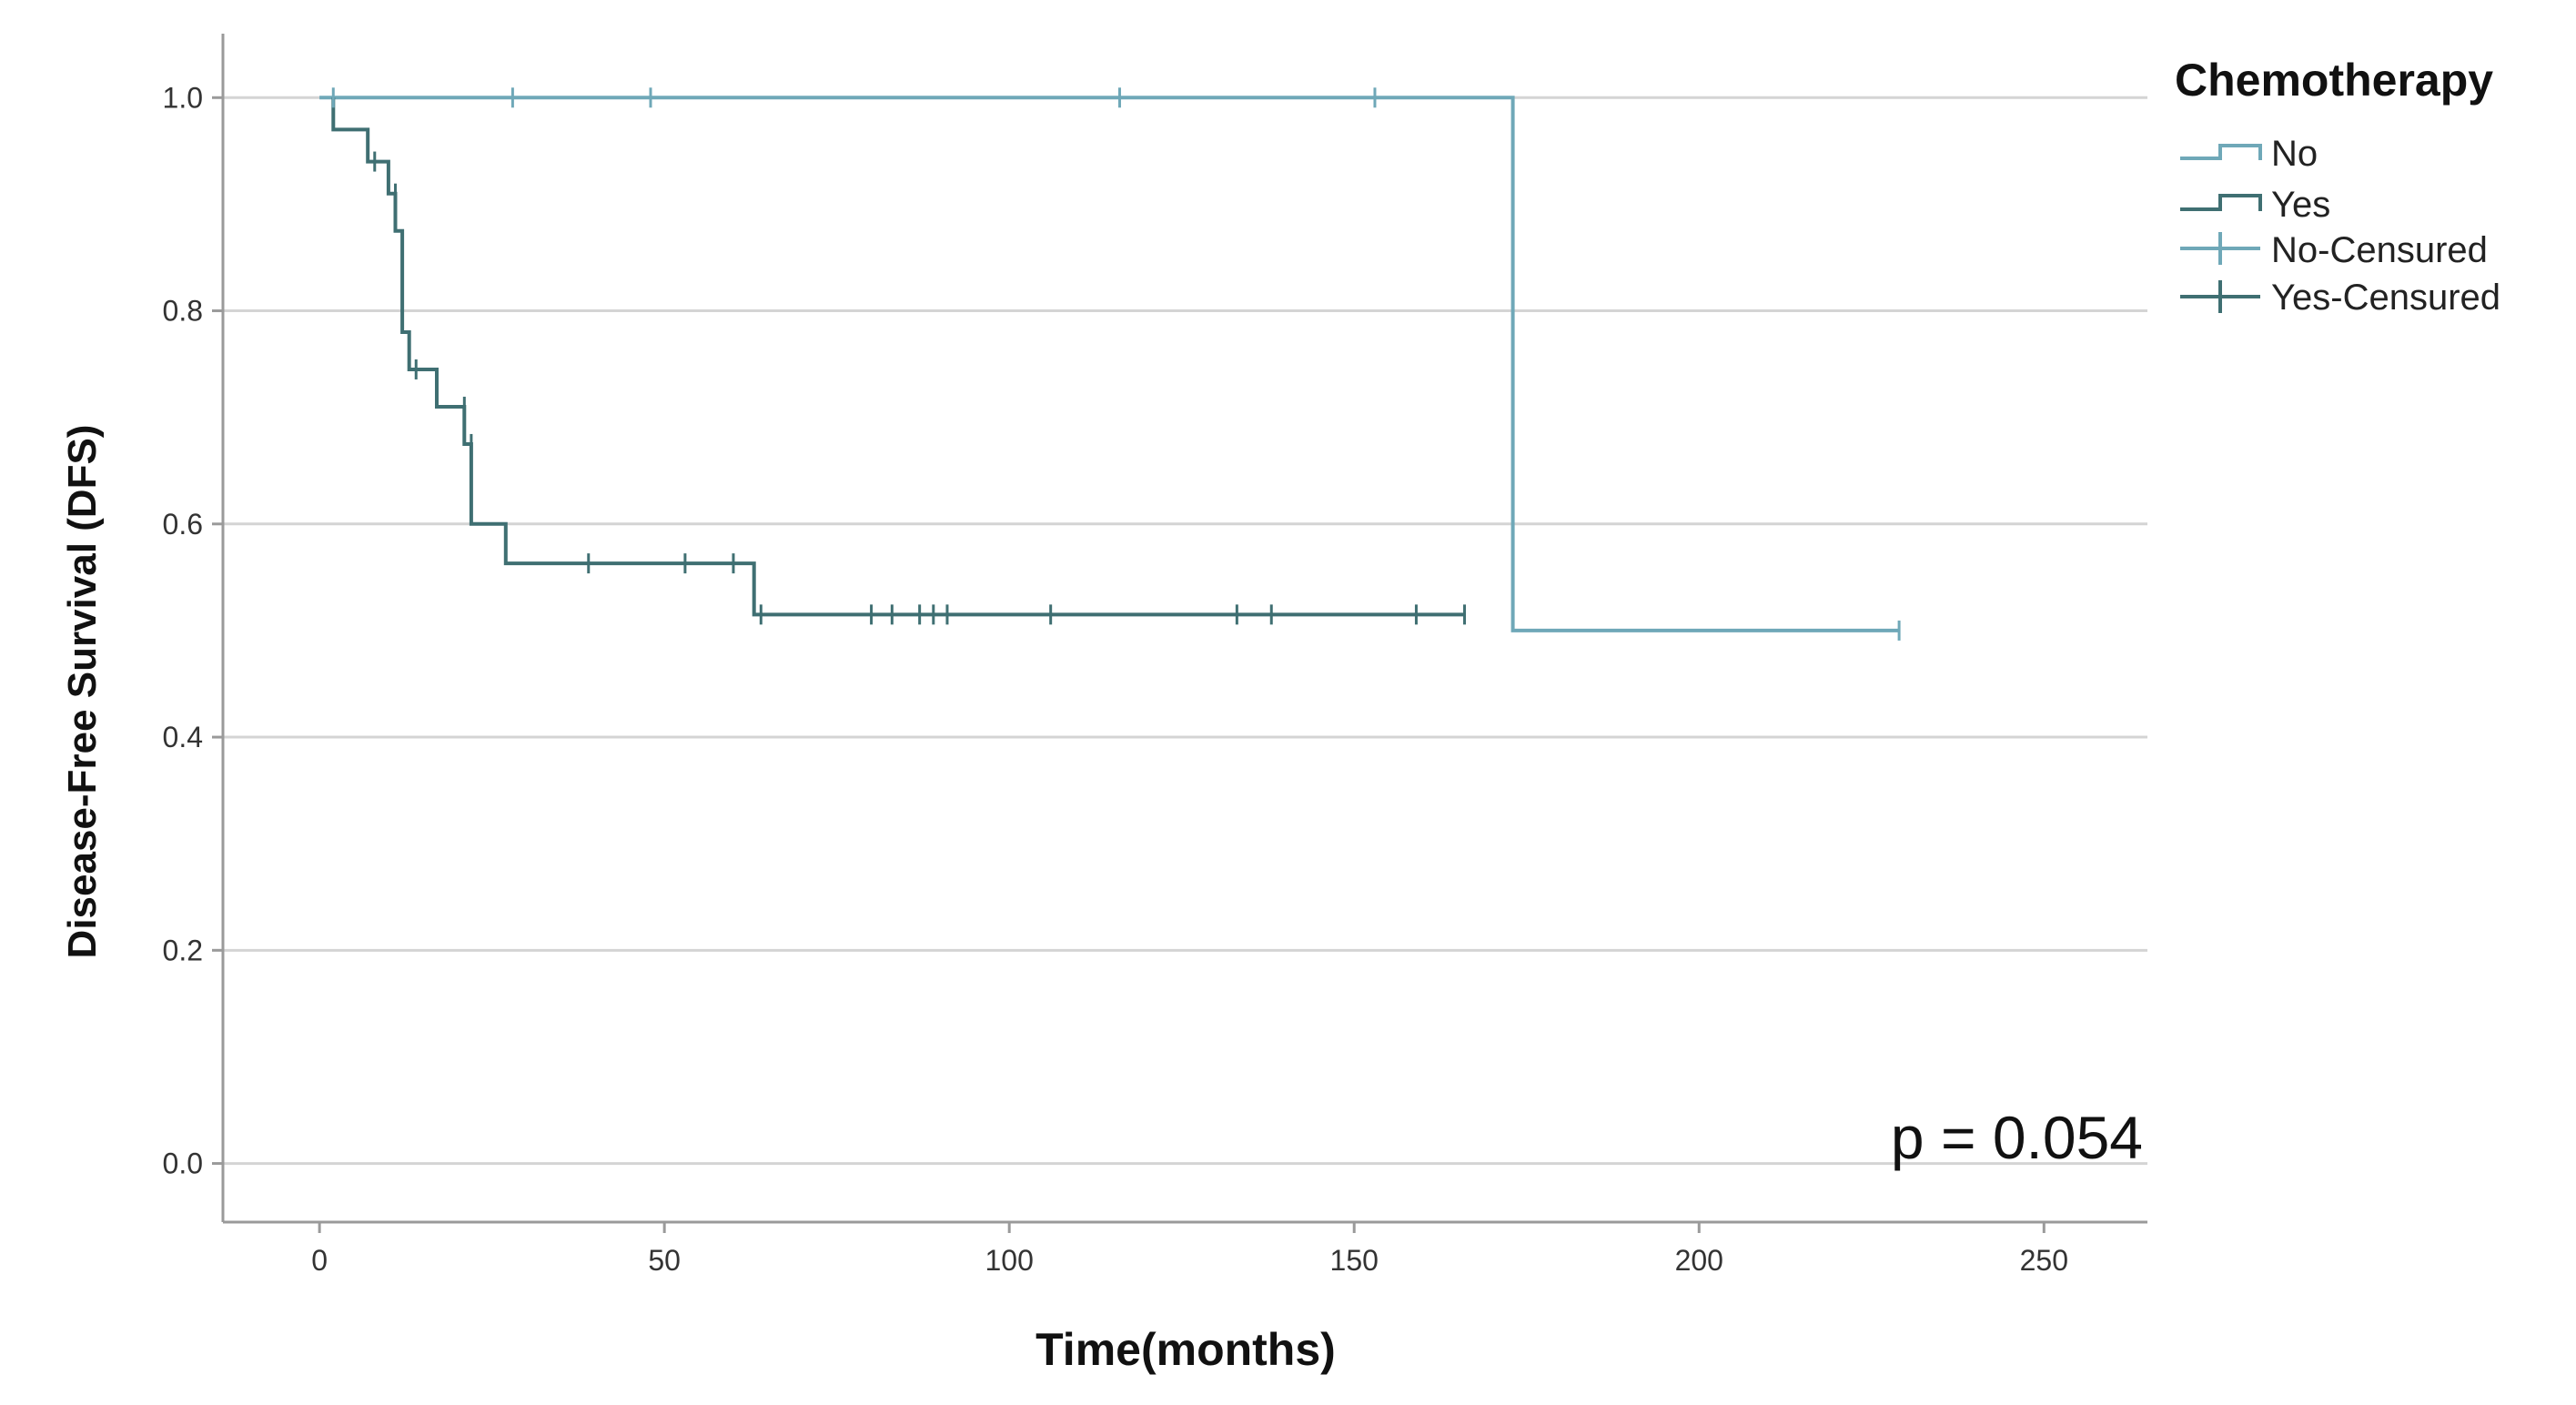 The width and height of the screenshot is (2576, 1405). What do you see at coordinates (2221, 202) in the screenshot?
I see `legend-swatch-yes` at bounding box center [2221, 202].